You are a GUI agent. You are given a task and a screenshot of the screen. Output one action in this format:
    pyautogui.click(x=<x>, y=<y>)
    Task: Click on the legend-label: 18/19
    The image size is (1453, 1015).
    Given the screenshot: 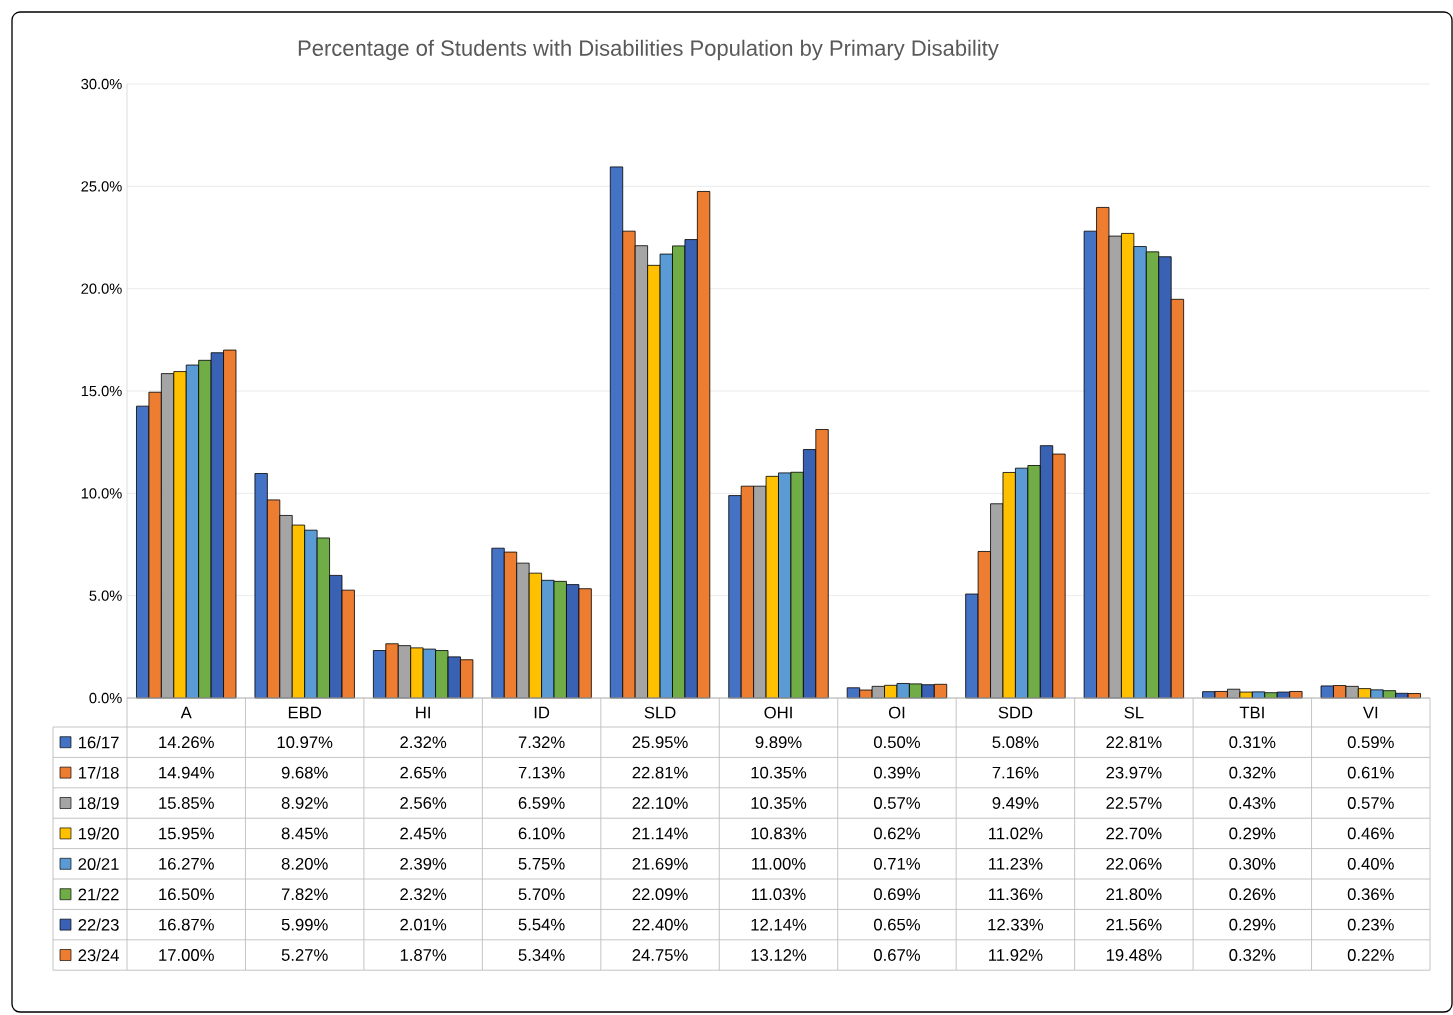 What is the action you would take?
    pyautogui.click(x=98, y=803)
    